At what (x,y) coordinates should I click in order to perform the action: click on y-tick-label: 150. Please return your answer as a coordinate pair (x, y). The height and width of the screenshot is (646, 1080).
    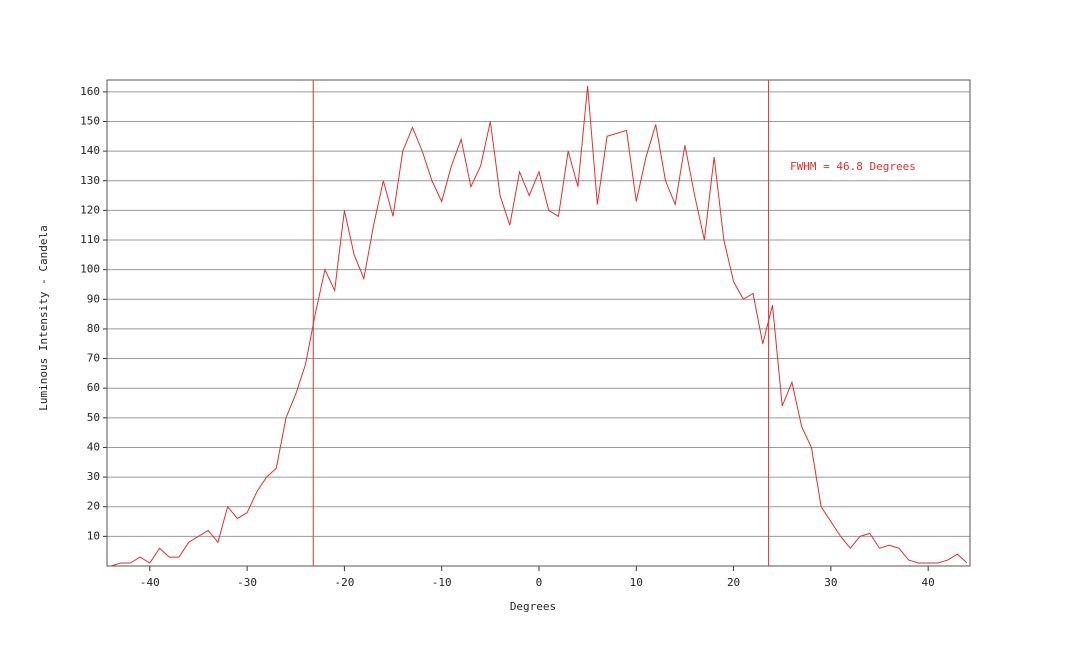
    Looking at the image, I should click on (90, 120).